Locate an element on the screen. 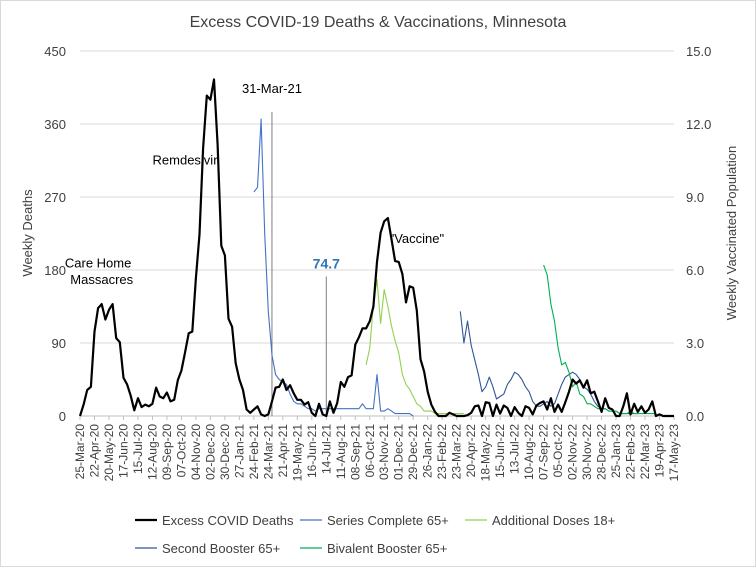 The image size is (756, 572). x-tick-label: 04-Nov-20 is located at coordinates (196, 452).